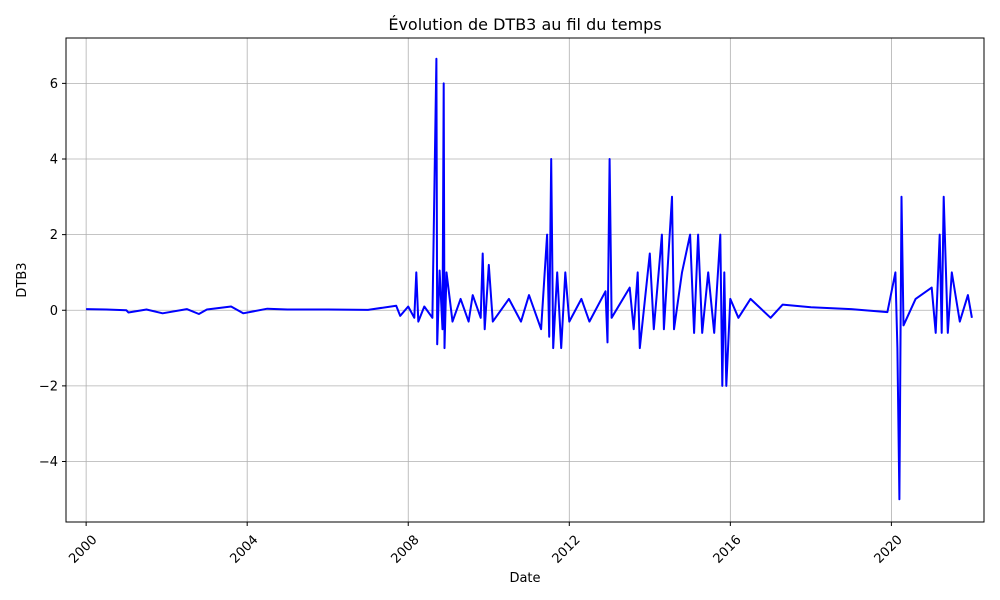 This screenshot has height=600, width=1000. What do you see at coordinates (54, 311) in the screenshot?
I see `y-tick-label: 0` at bounding box center [54, 311].